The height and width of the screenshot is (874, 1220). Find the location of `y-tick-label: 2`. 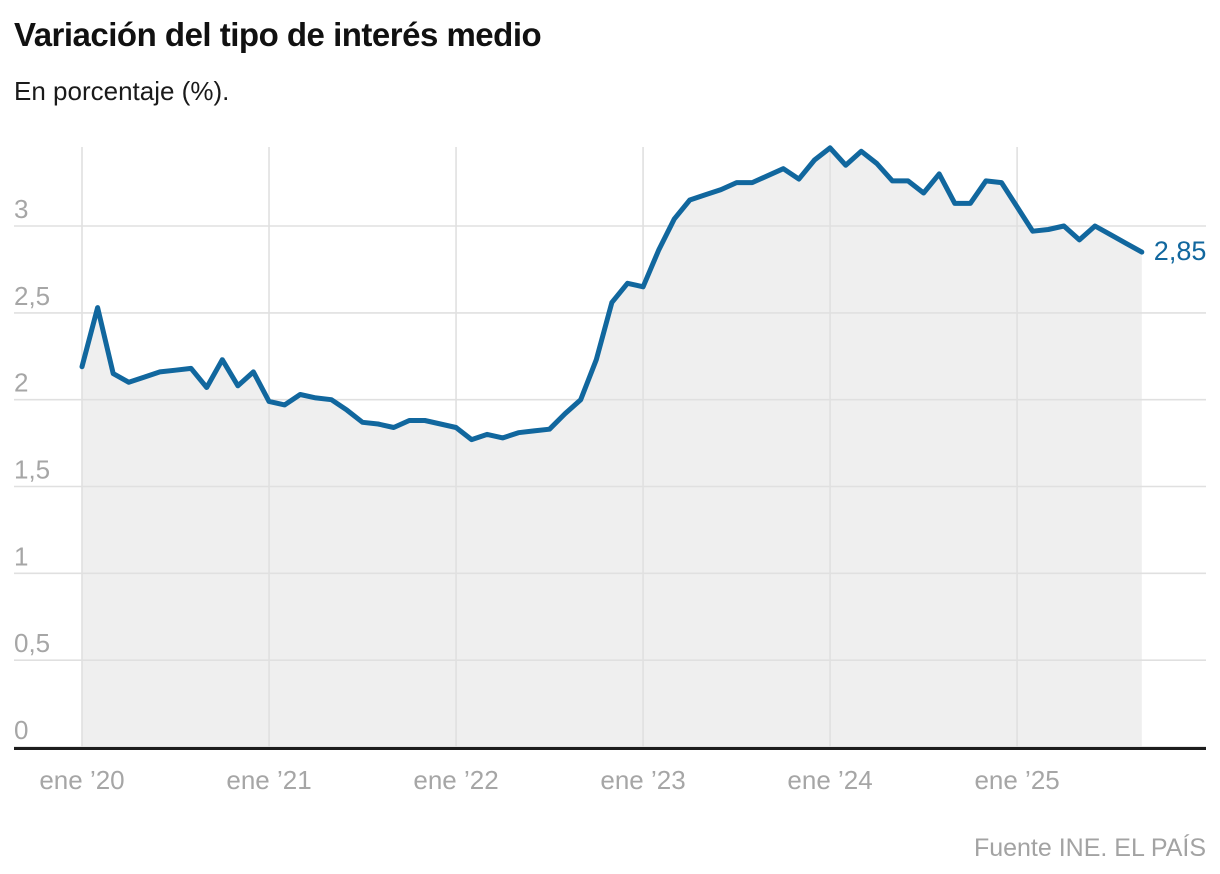

y-tick-label: 2 is located at coordinates (21, 383).